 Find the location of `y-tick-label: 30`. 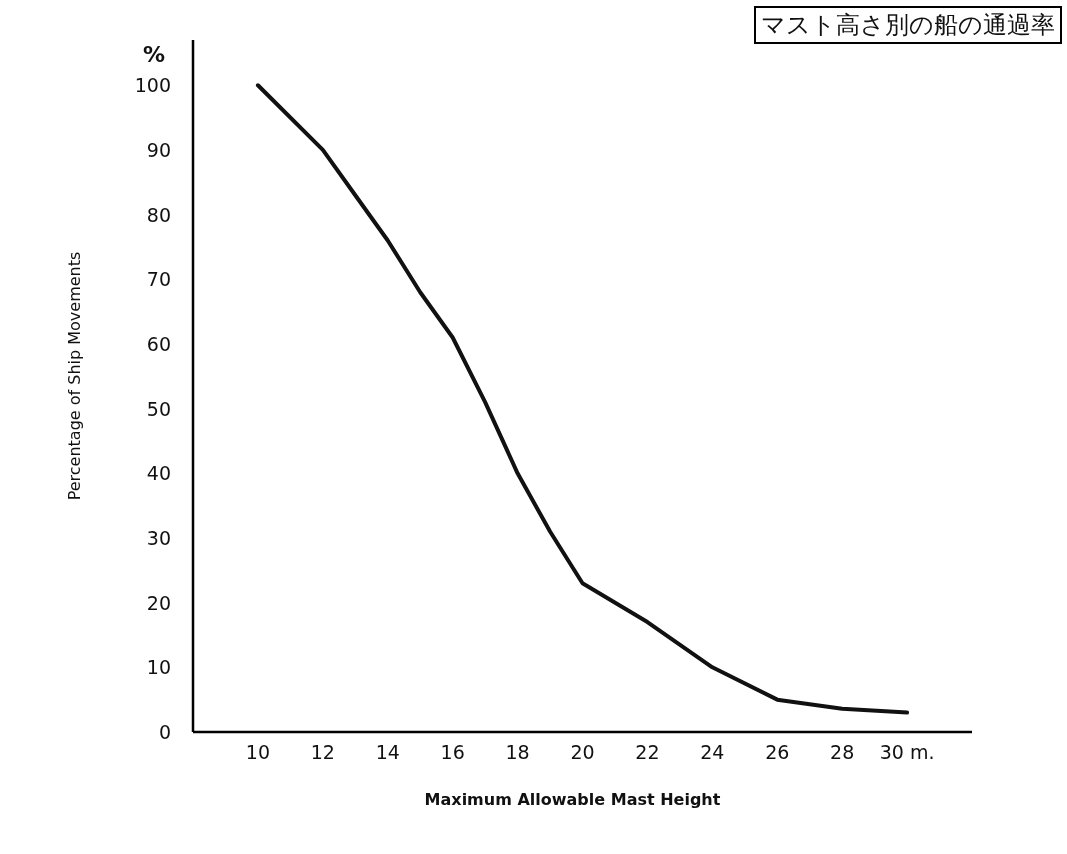

y-tick-label: 30 is located at coordinates (158, 537).